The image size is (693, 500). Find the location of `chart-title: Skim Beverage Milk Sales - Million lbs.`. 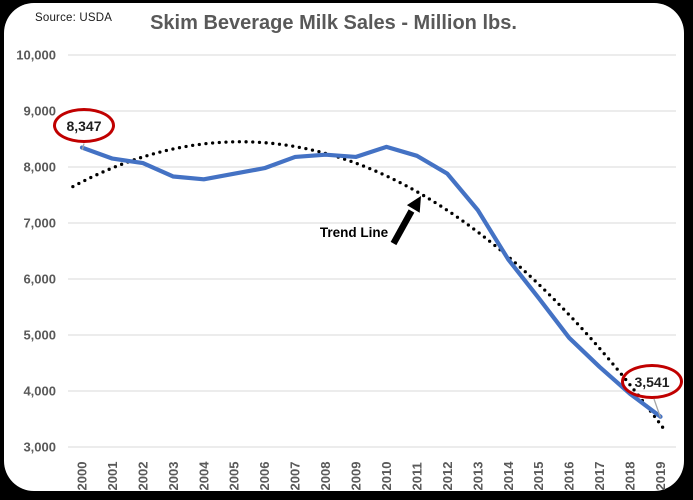

chart-title: Skim Beverage Milk Sales - Million lbs. is located at coordinates (333, 23).